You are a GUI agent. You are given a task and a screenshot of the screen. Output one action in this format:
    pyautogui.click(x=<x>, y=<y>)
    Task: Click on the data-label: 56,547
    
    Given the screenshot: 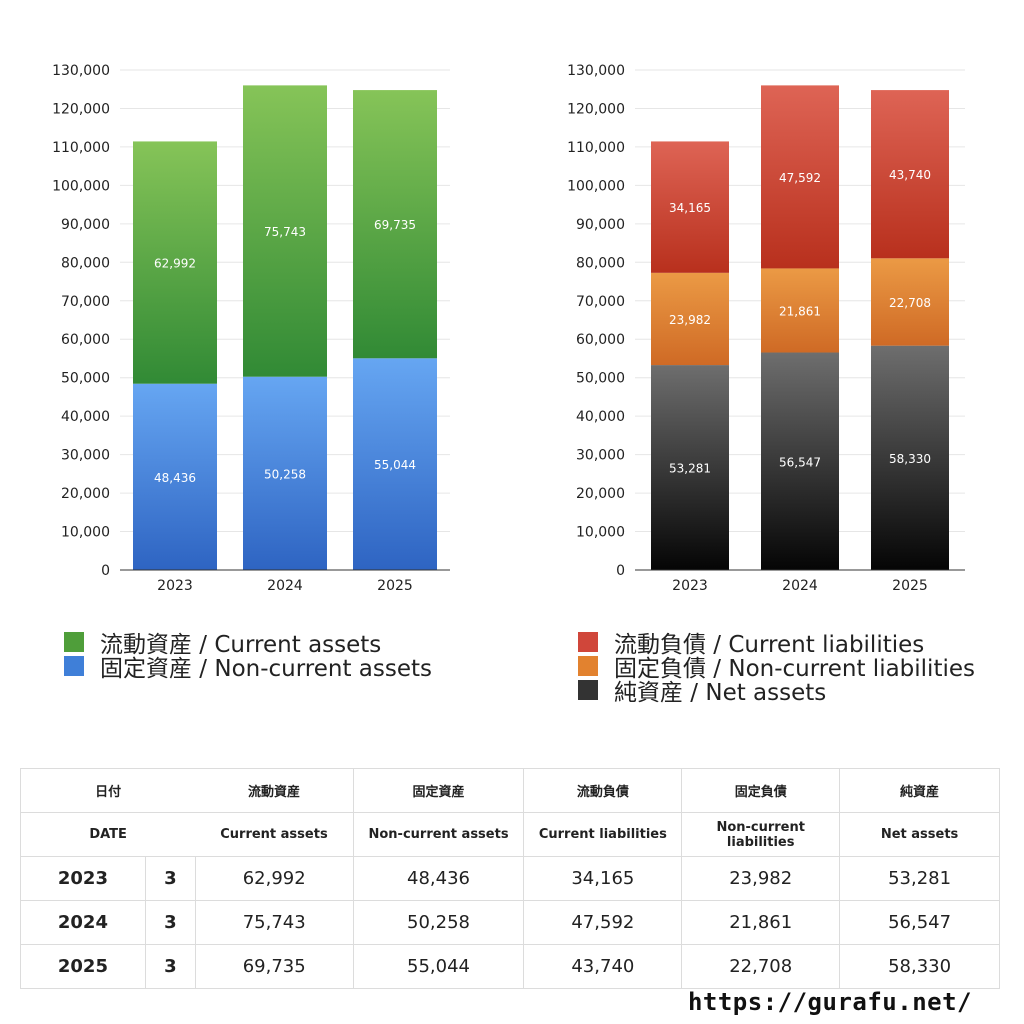 What is the action you would take?
    pyautogui.click(x=800, y=462)
    